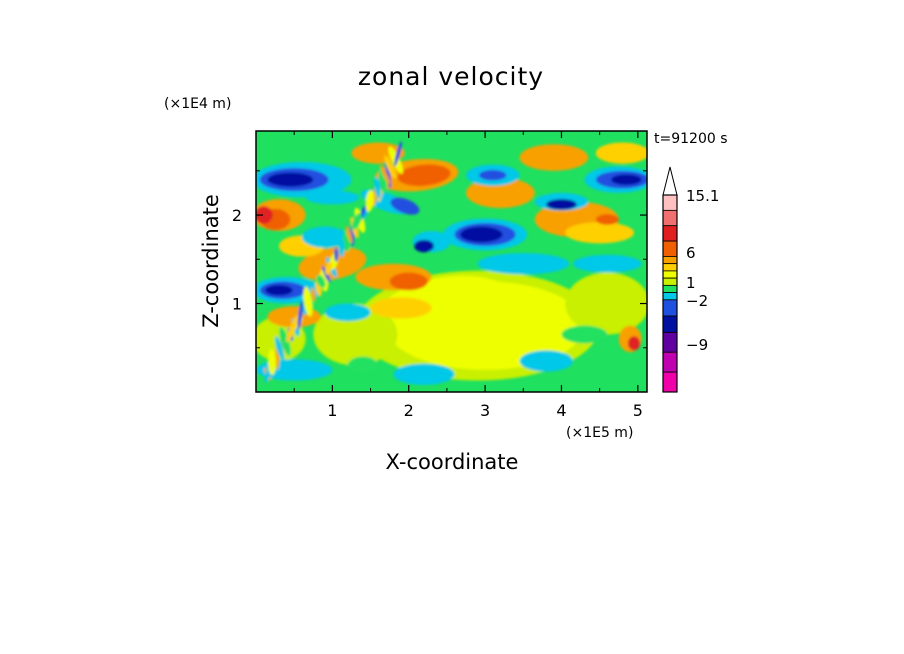  I want to click on x-tick-label: 1, so click(332, 410).